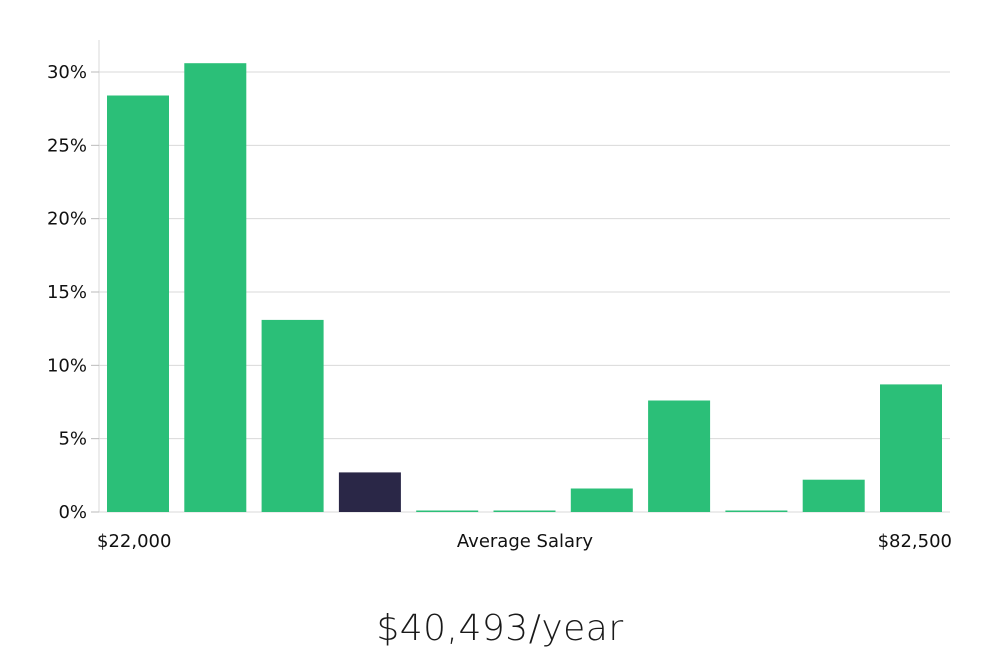  I want to click on y-axis-ticks: 0% 5% 10% 15% 20% 25% 30%, so click(73, 292).